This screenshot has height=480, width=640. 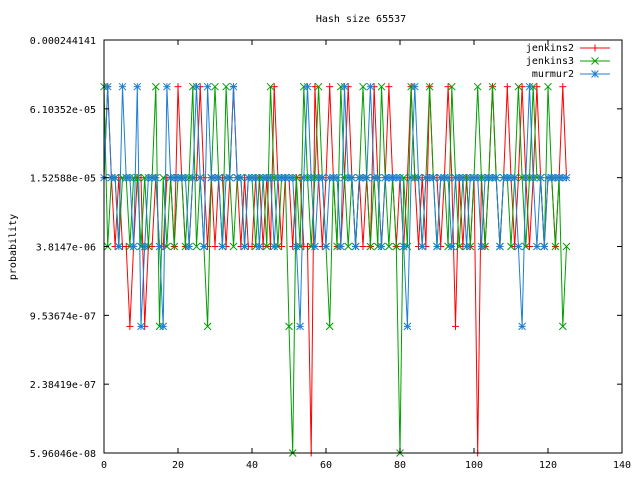 What do you see at coordinates (326, 465) in the screenshot?
I see `x-tick-label: 60` at bounding box center [326, 465].